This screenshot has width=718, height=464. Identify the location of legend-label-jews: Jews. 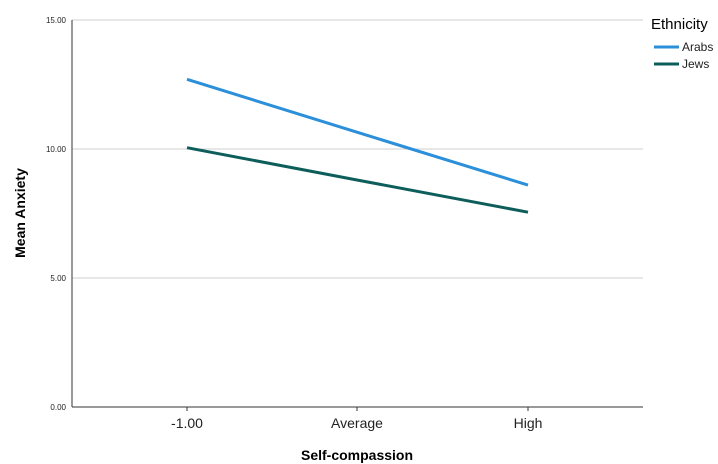
(695, 64).